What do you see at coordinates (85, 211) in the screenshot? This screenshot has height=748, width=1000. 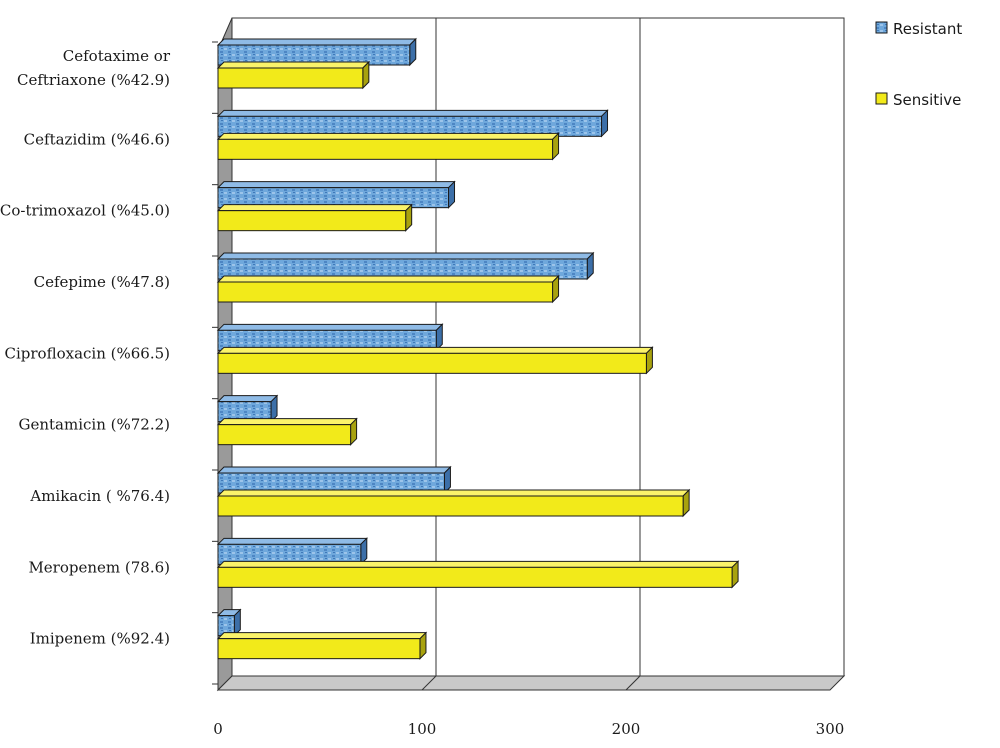 I see `category-label: Co-trimoxazol (%45.0)` at bounding box center [85, 211].